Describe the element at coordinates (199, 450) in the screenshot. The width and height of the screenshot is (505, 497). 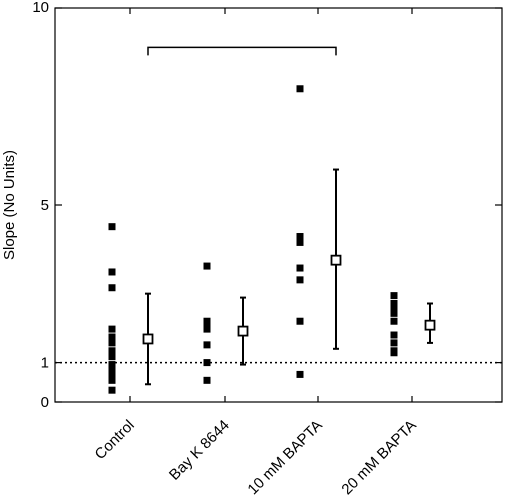
I see `x-tick-label: Bay K 8644` at that location.